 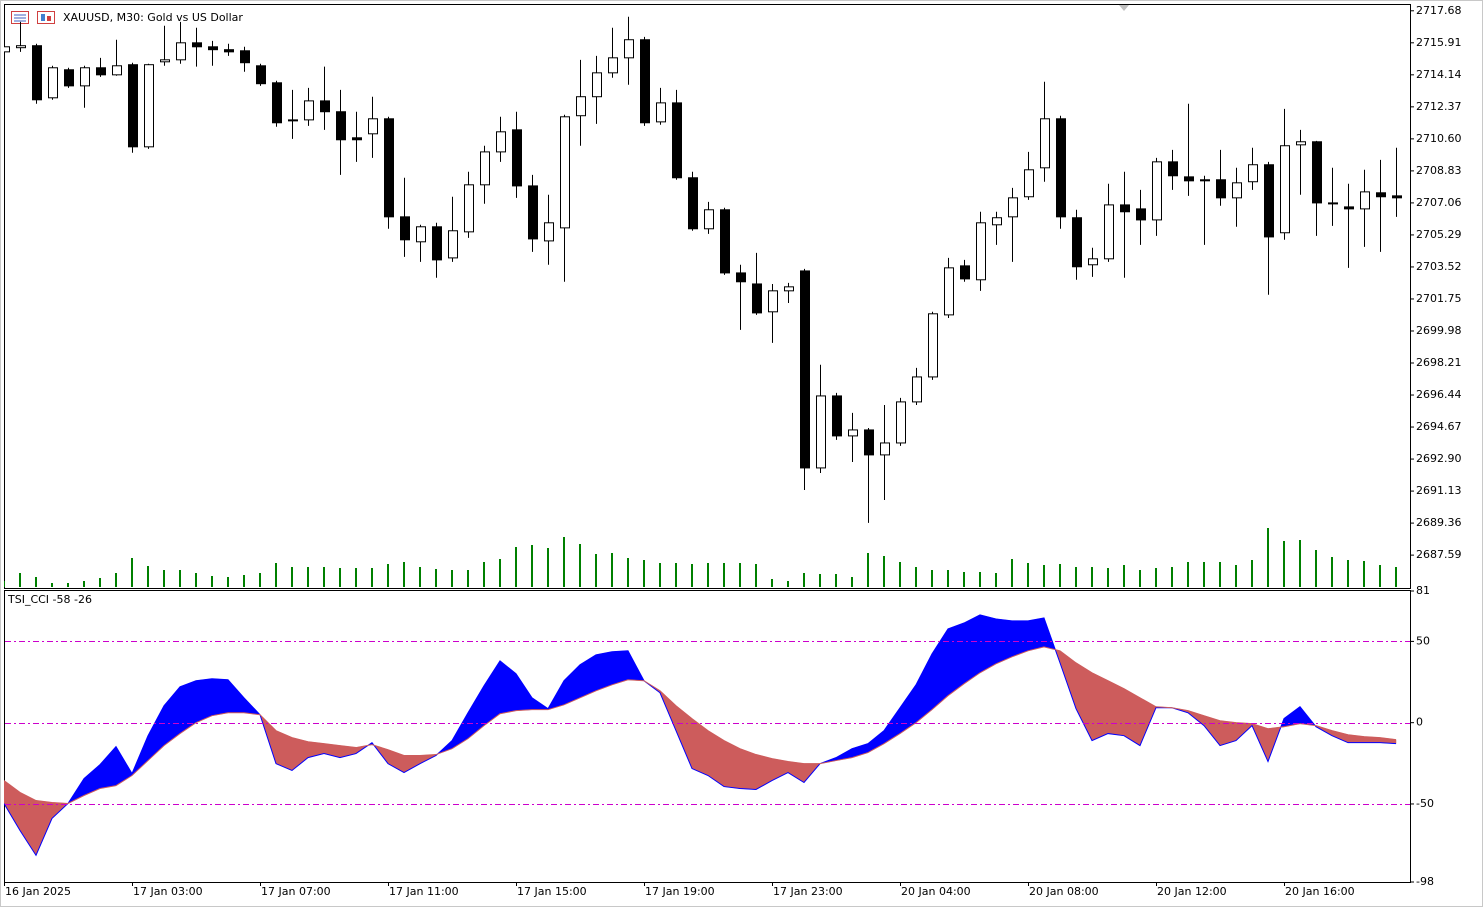 I want to click on x-tick-label: 20 Jan 04:00, so click(x=936, y=891).